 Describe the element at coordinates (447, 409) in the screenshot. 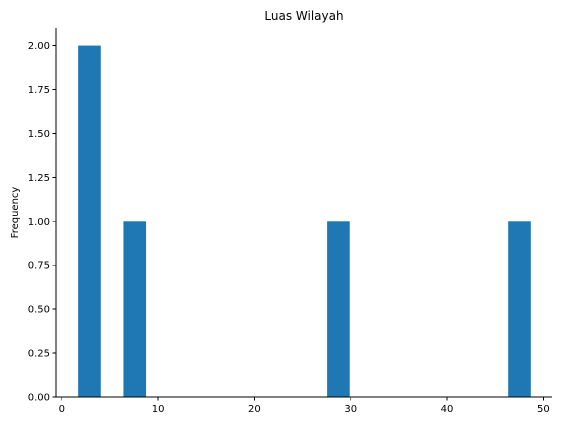

I see `x-tick-label: 40` at that location.